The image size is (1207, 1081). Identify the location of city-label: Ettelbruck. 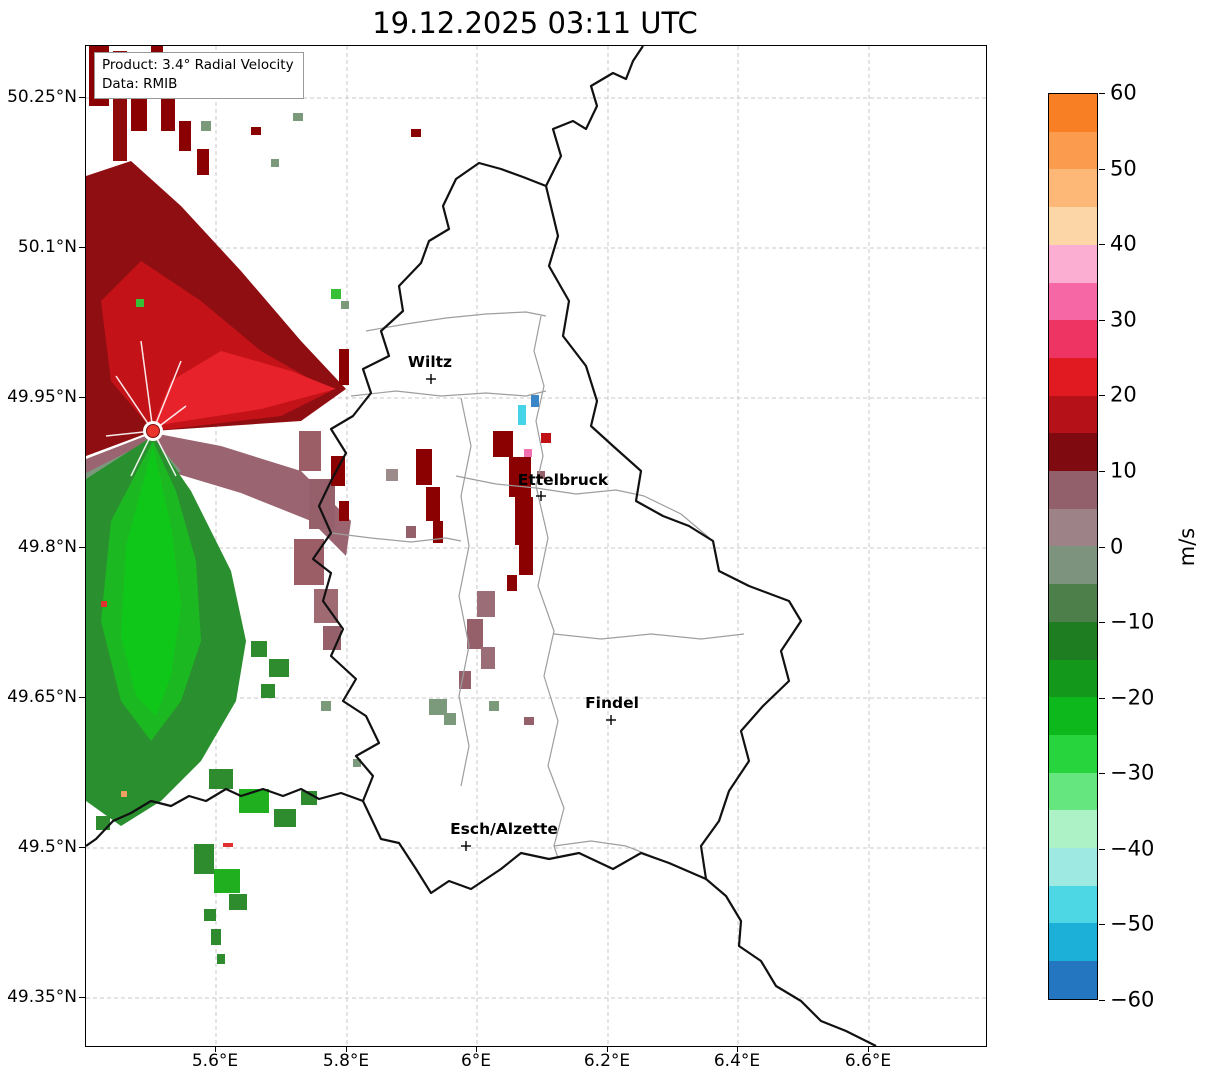
(563, 480).